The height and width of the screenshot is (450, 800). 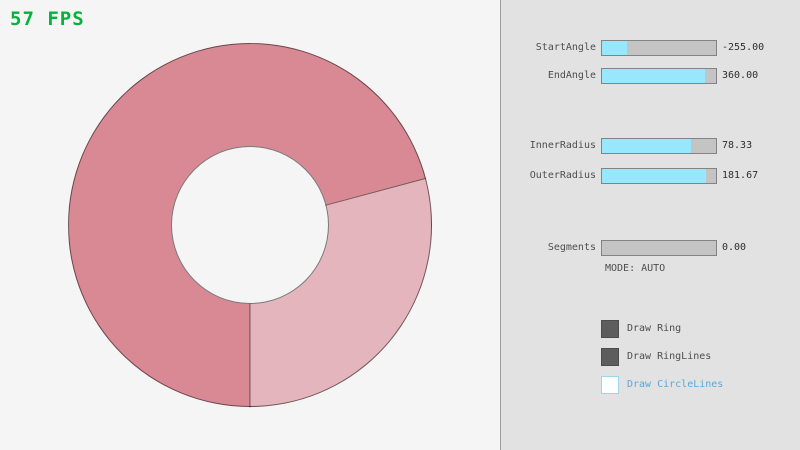 What do you see at coordinates (675, 384) in the screenshot?
I see `draw-circlelines-label: Draw CircleLines` at bounding box center [675, 384].